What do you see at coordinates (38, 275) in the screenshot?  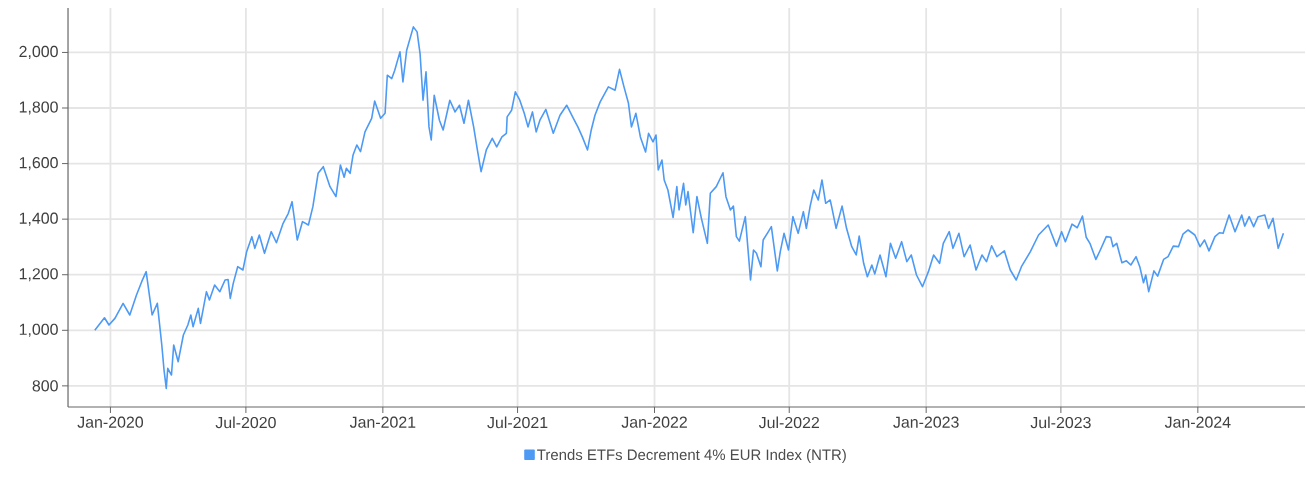 I see `y-tick-label: 1,200` at bounding box center [38, 275].